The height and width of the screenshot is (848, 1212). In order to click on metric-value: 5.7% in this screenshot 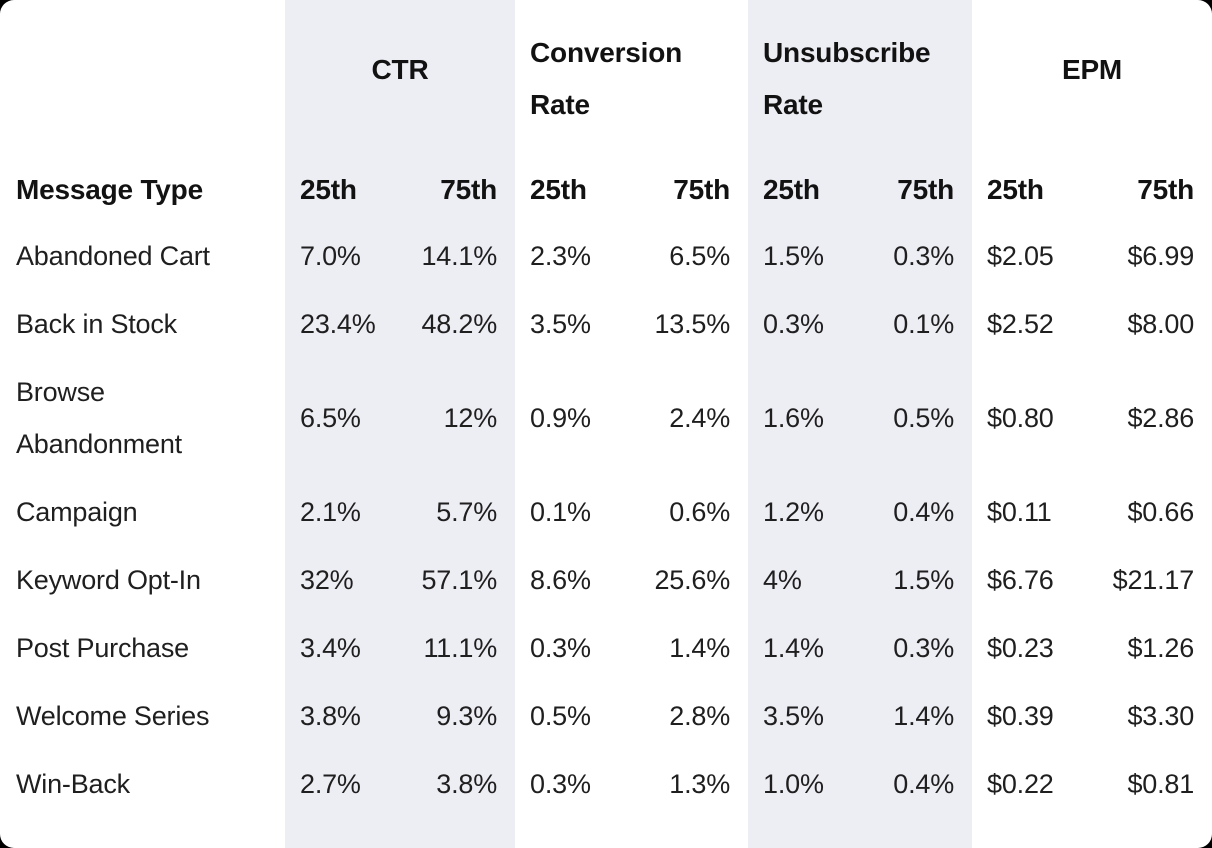, I will do `click(456, 512)`.